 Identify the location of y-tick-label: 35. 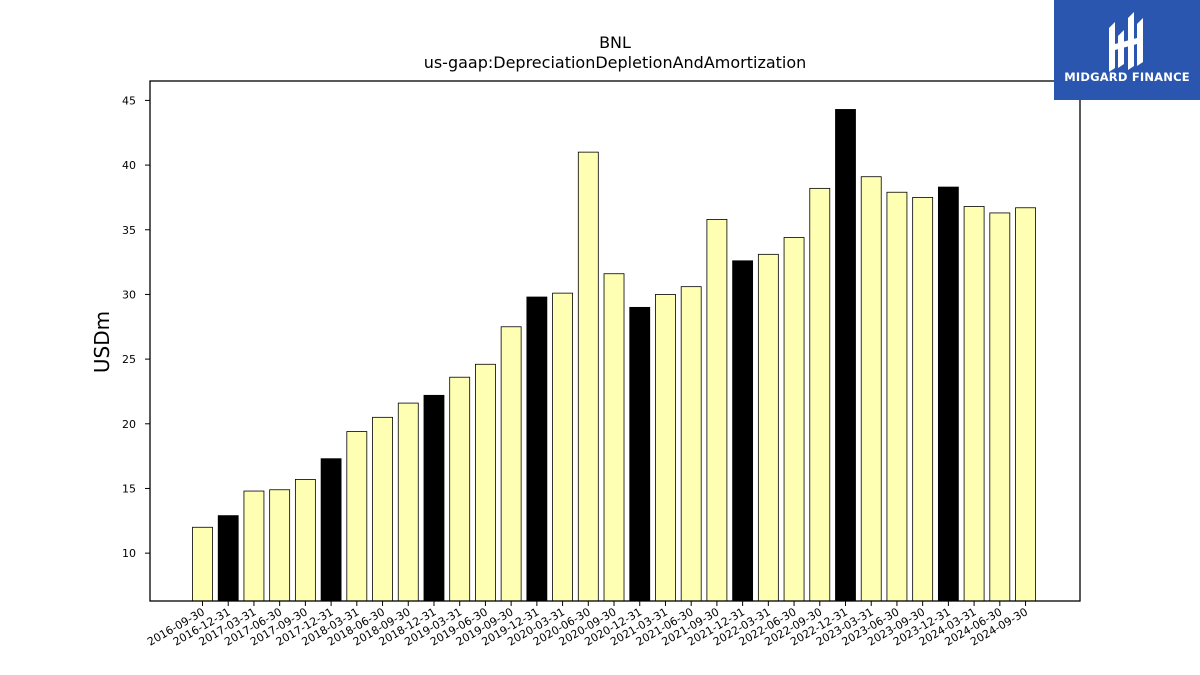
(129, 230).